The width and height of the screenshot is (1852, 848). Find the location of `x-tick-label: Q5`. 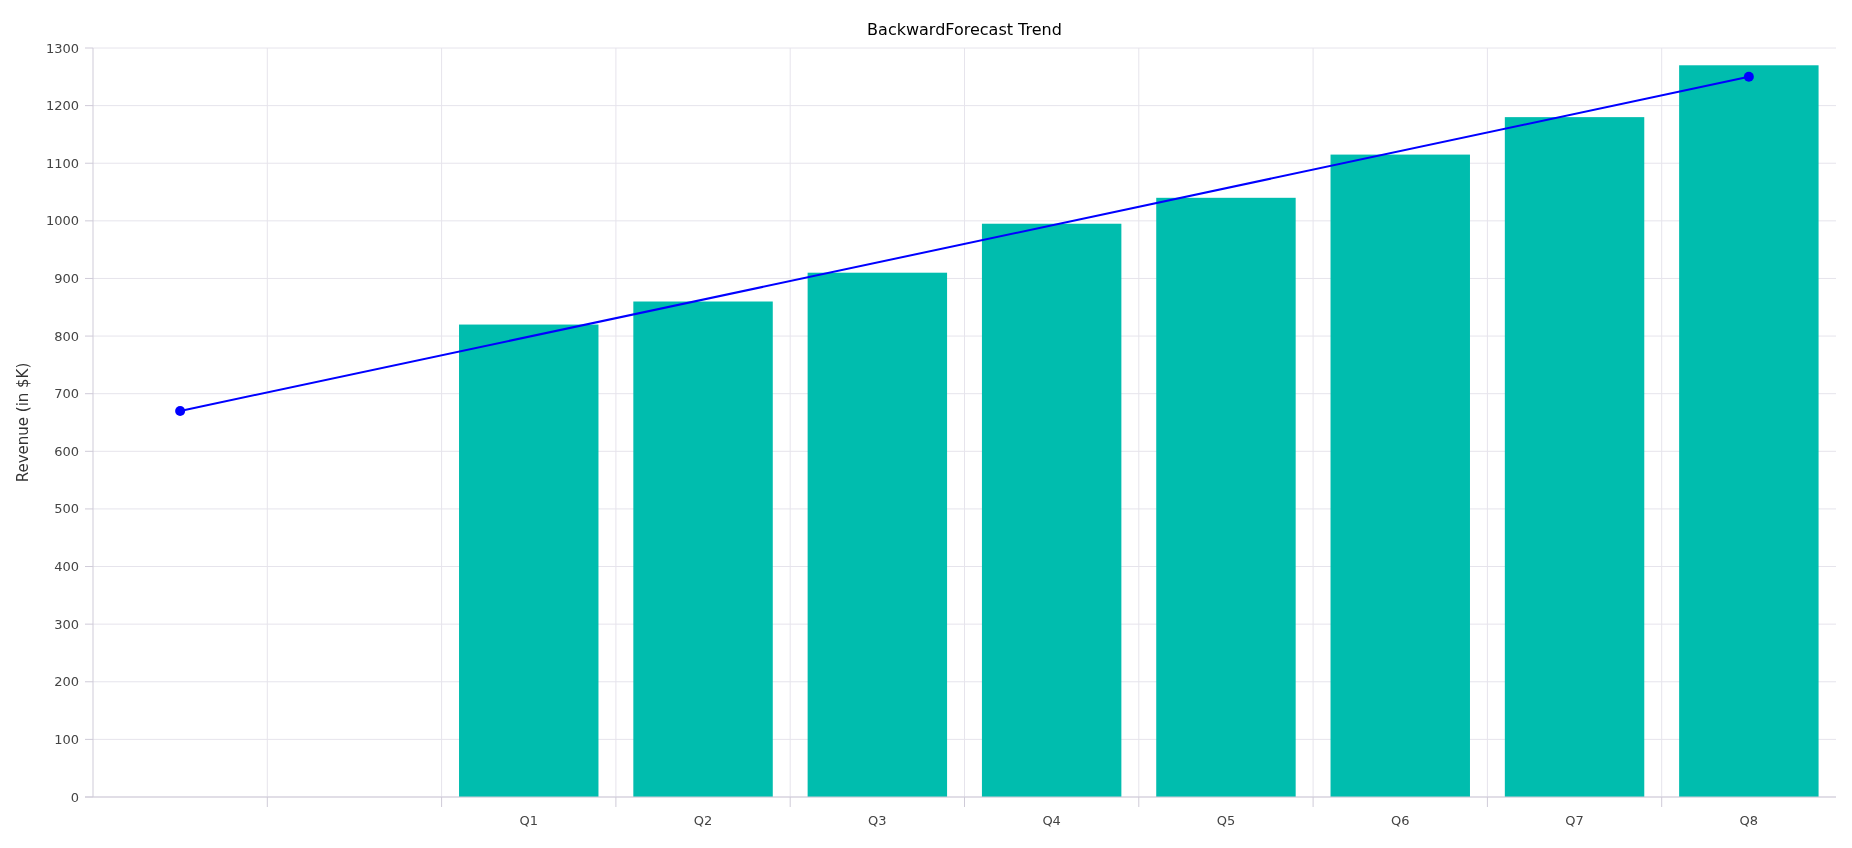

x-tick-label: Q5 is located at coordinates (1226, 820).